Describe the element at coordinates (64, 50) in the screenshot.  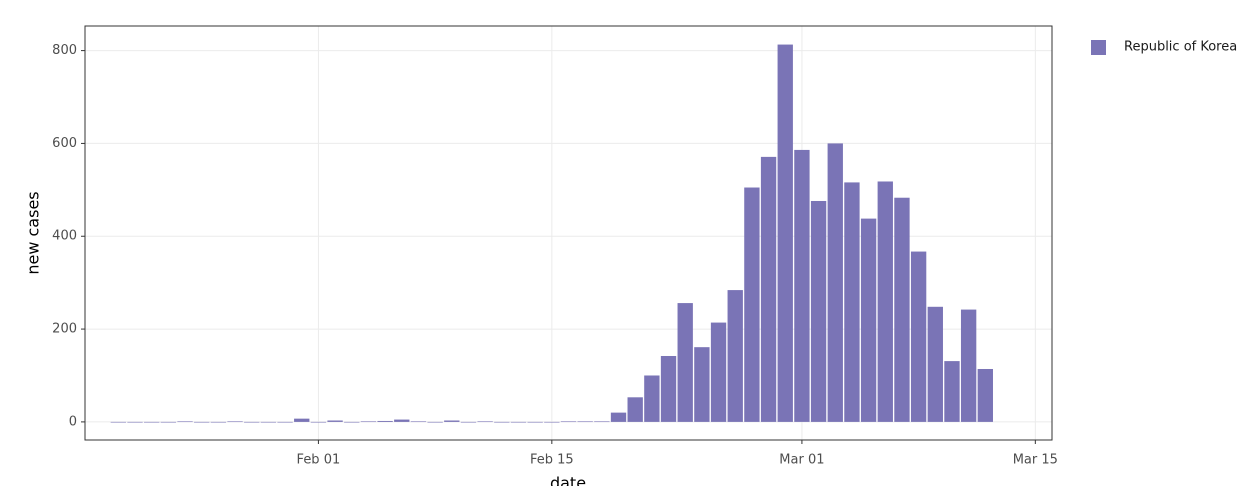
I see `y-tick-label: 800` at that location.